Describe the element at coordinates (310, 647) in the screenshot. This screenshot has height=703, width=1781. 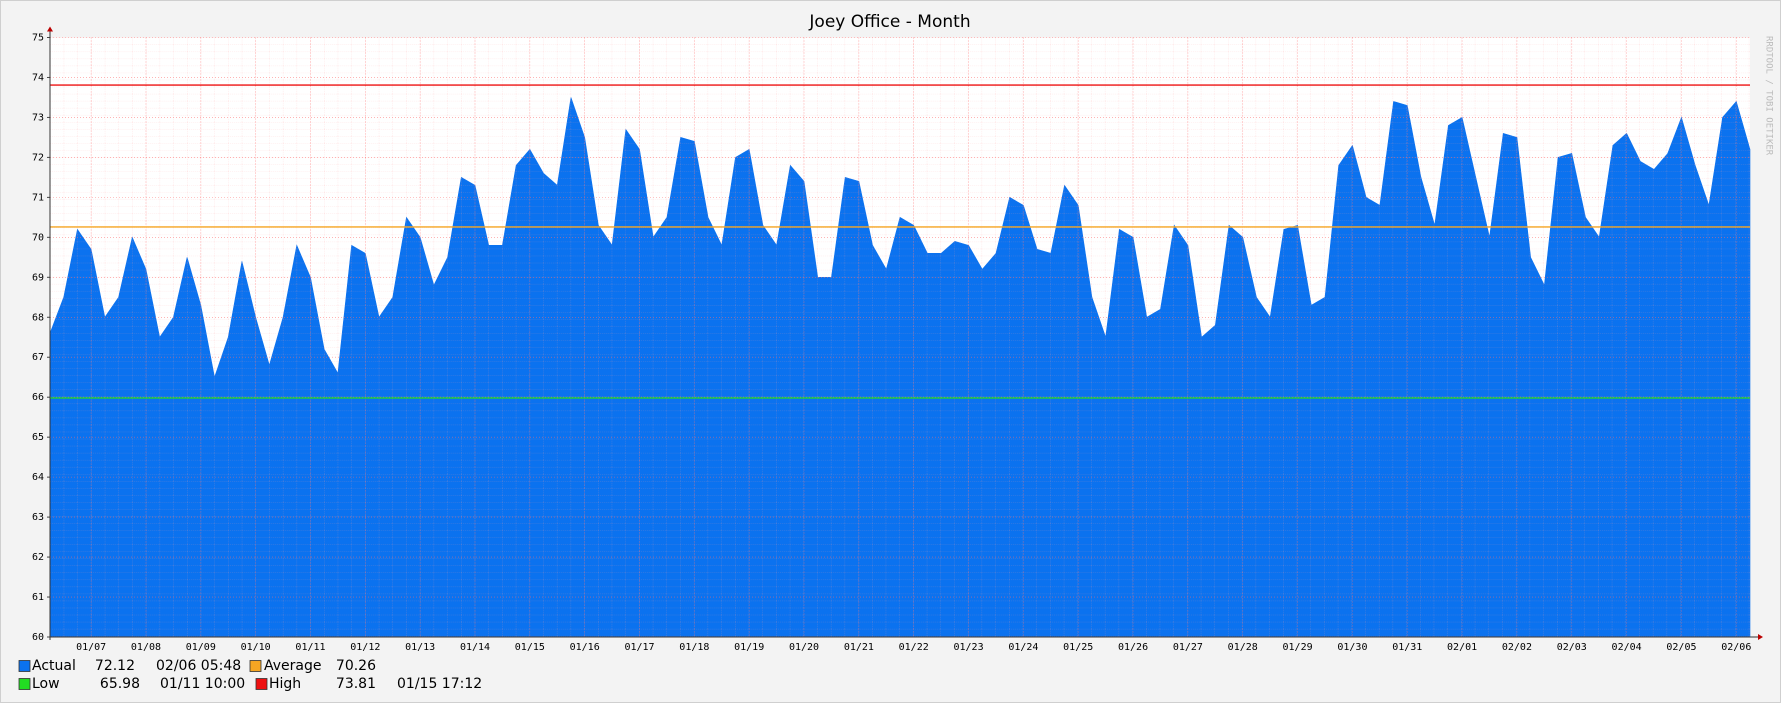
I see `x-tick-label: 01/11` at that location.